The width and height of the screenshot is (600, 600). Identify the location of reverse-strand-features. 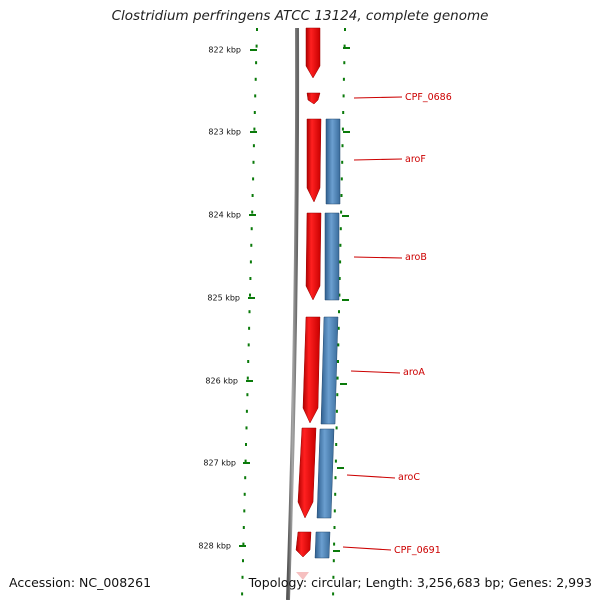
(327, 338).